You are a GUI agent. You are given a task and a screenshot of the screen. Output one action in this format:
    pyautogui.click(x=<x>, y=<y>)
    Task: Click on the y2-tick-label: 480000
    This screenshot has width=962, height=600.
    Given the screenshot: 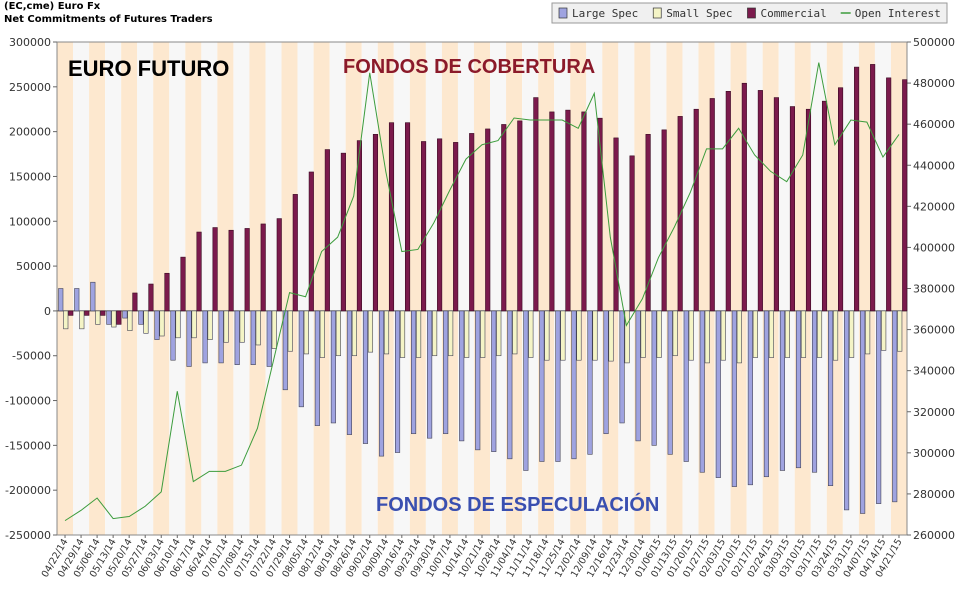 What is the action you would take?
    pyautogui.click(x=934, y=83)
    